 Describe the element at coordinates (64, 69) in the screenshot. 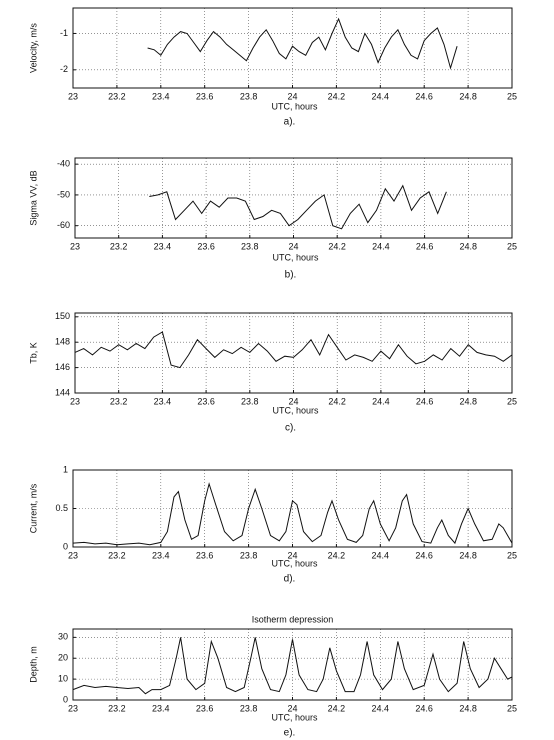

I see `y-tick-label: -2` at that location.